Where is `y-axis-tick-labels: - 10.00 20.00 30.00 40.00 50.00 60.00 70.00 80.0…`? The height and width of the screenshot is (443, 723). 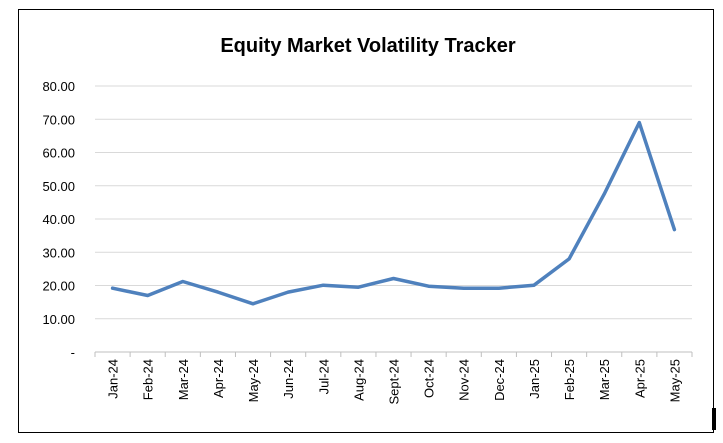
y-axis-tick-labels: - 10.00 20.00 30.00 40.00 50.00 60.00 70.00 80.0… is located at coordinates (58, 219).